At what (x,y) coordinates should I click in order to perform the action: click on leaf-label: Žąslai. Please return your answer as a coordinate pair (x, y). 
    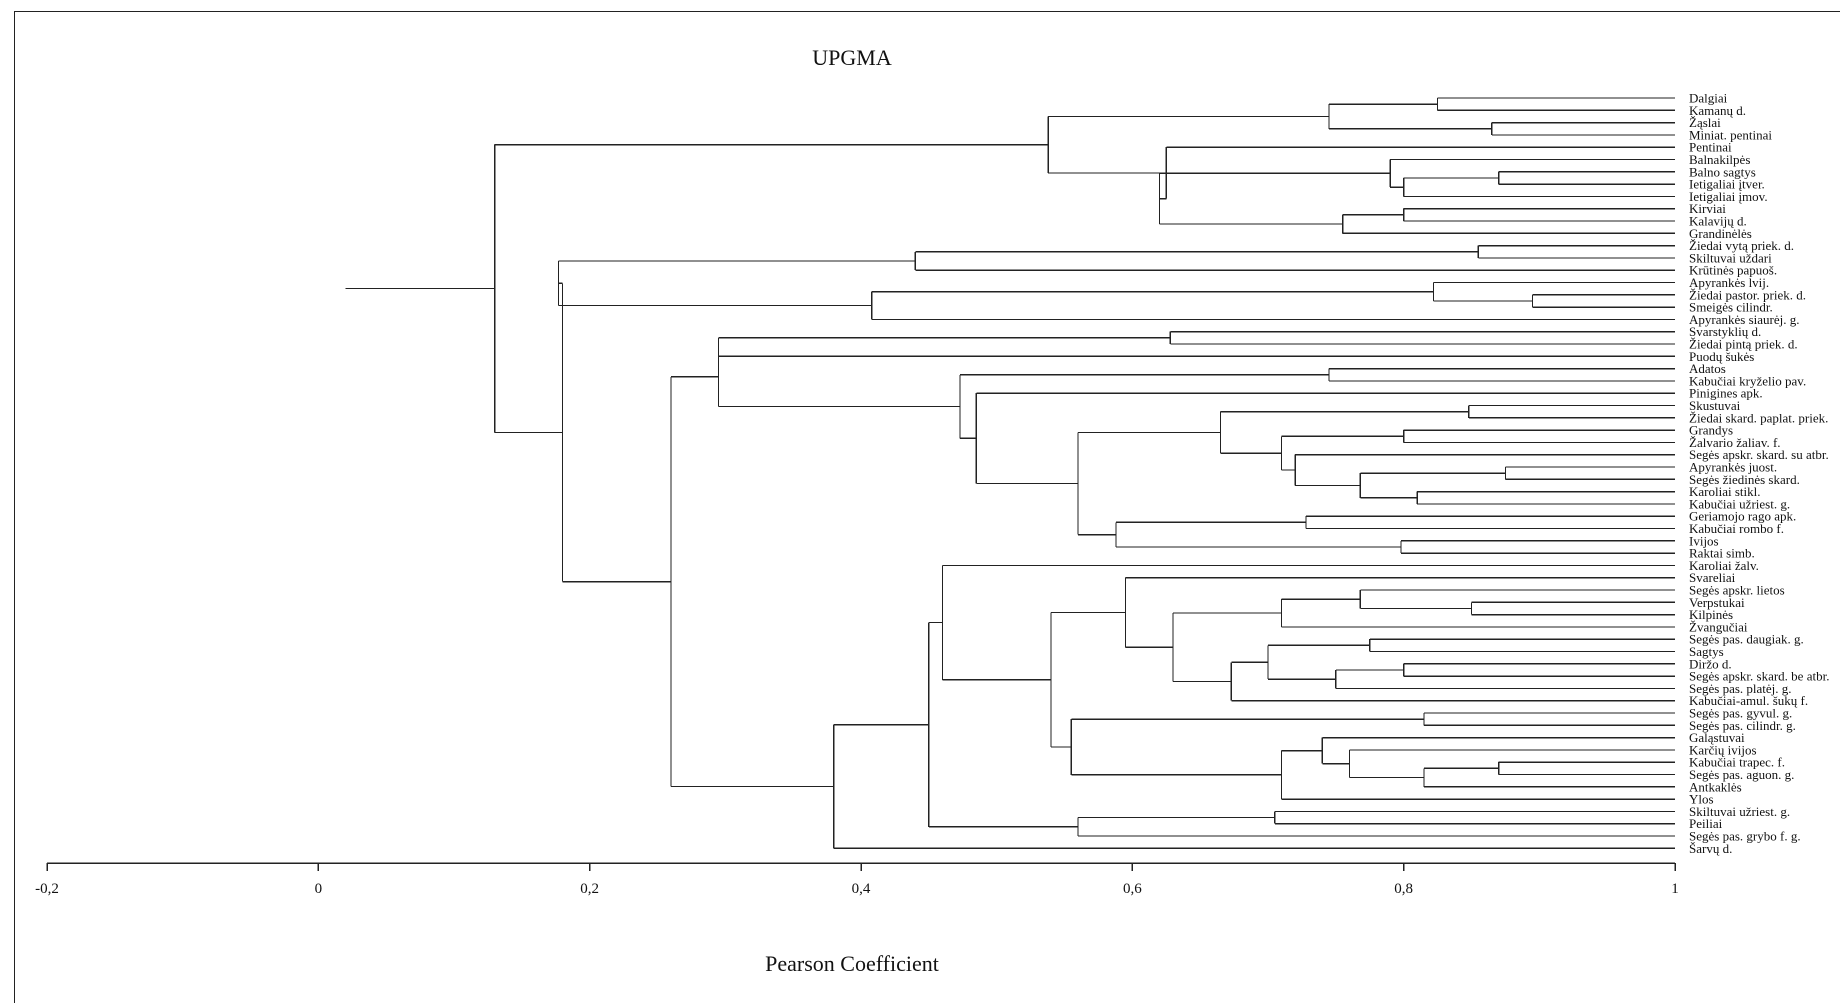
    Looking at the image, I should click on (1705, 122).